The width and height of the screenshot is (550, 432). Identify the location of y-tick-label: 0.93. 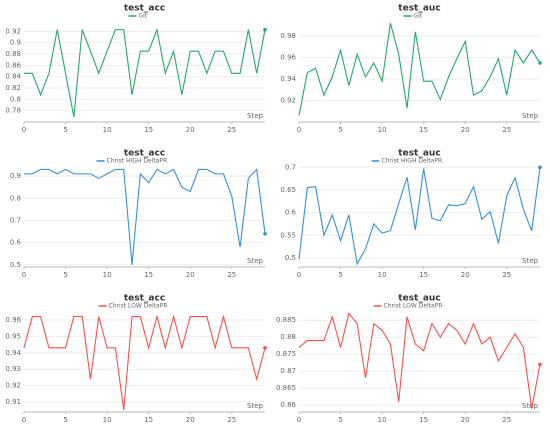
(13, 369).